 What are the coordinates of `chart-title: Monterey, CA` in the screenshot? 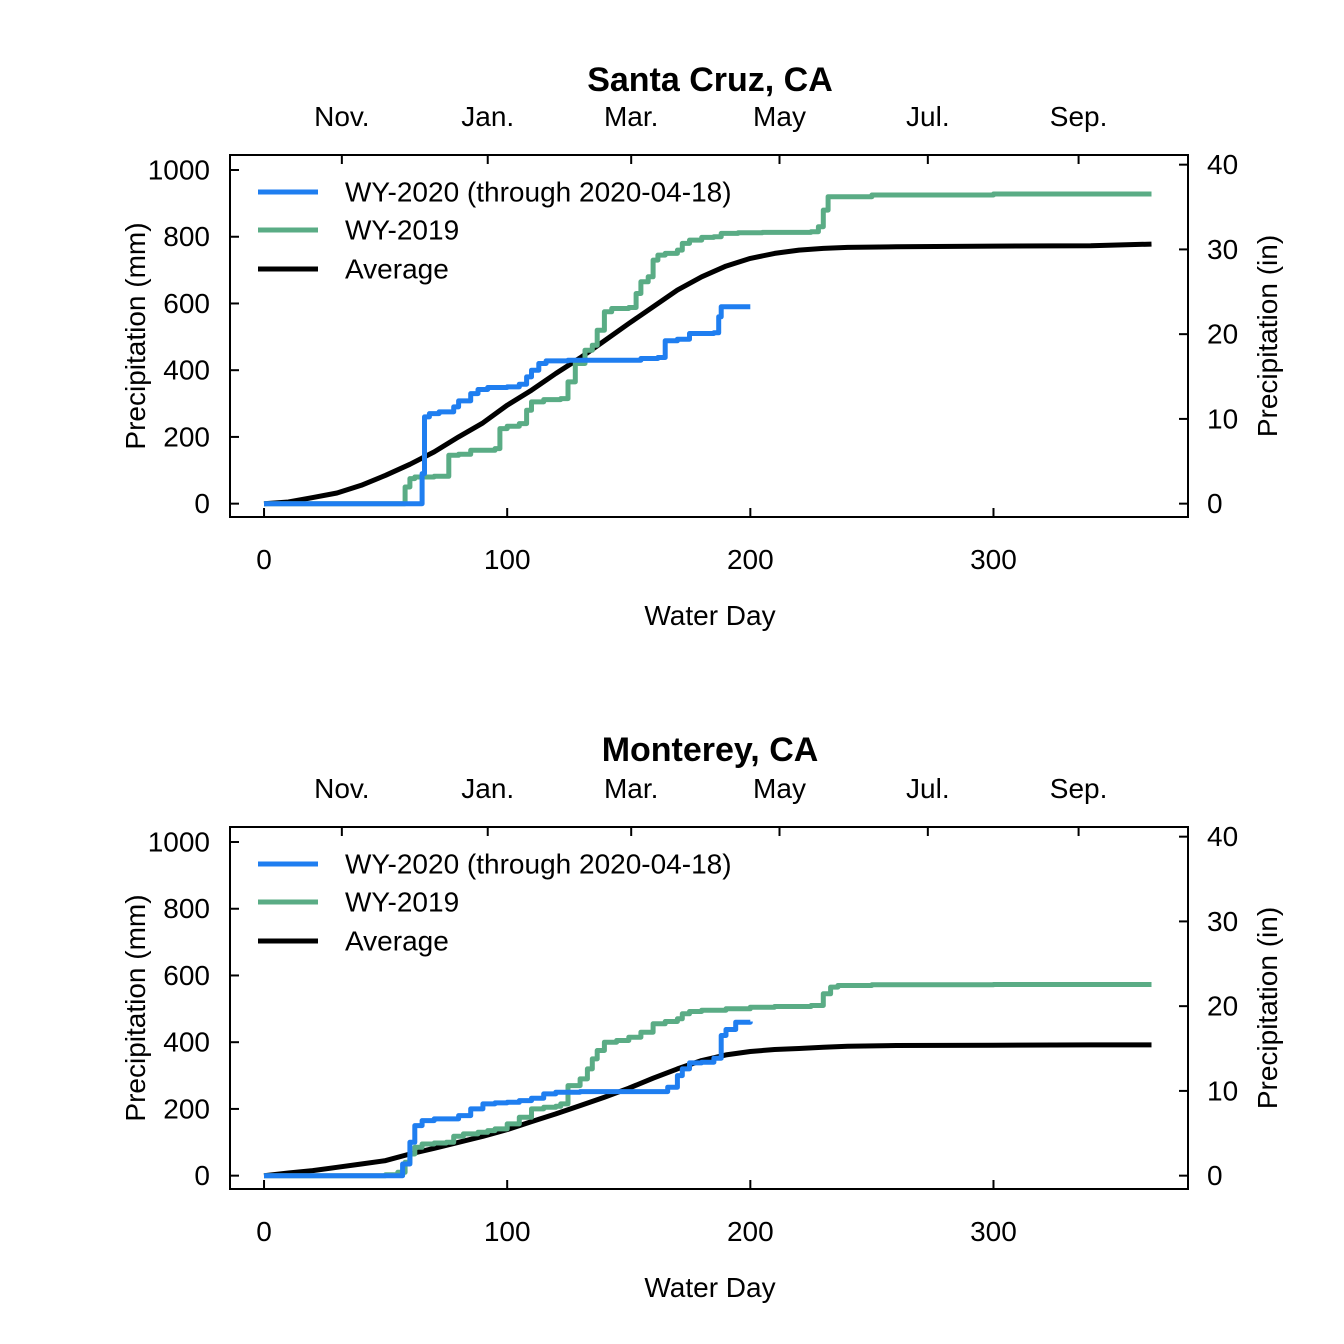 It's located at (710, 750).